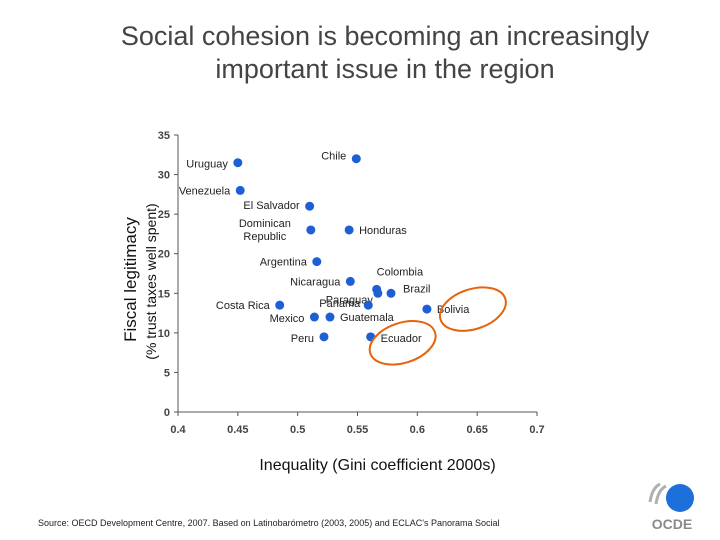  I want to click on point-brazil, so click(391, 293).